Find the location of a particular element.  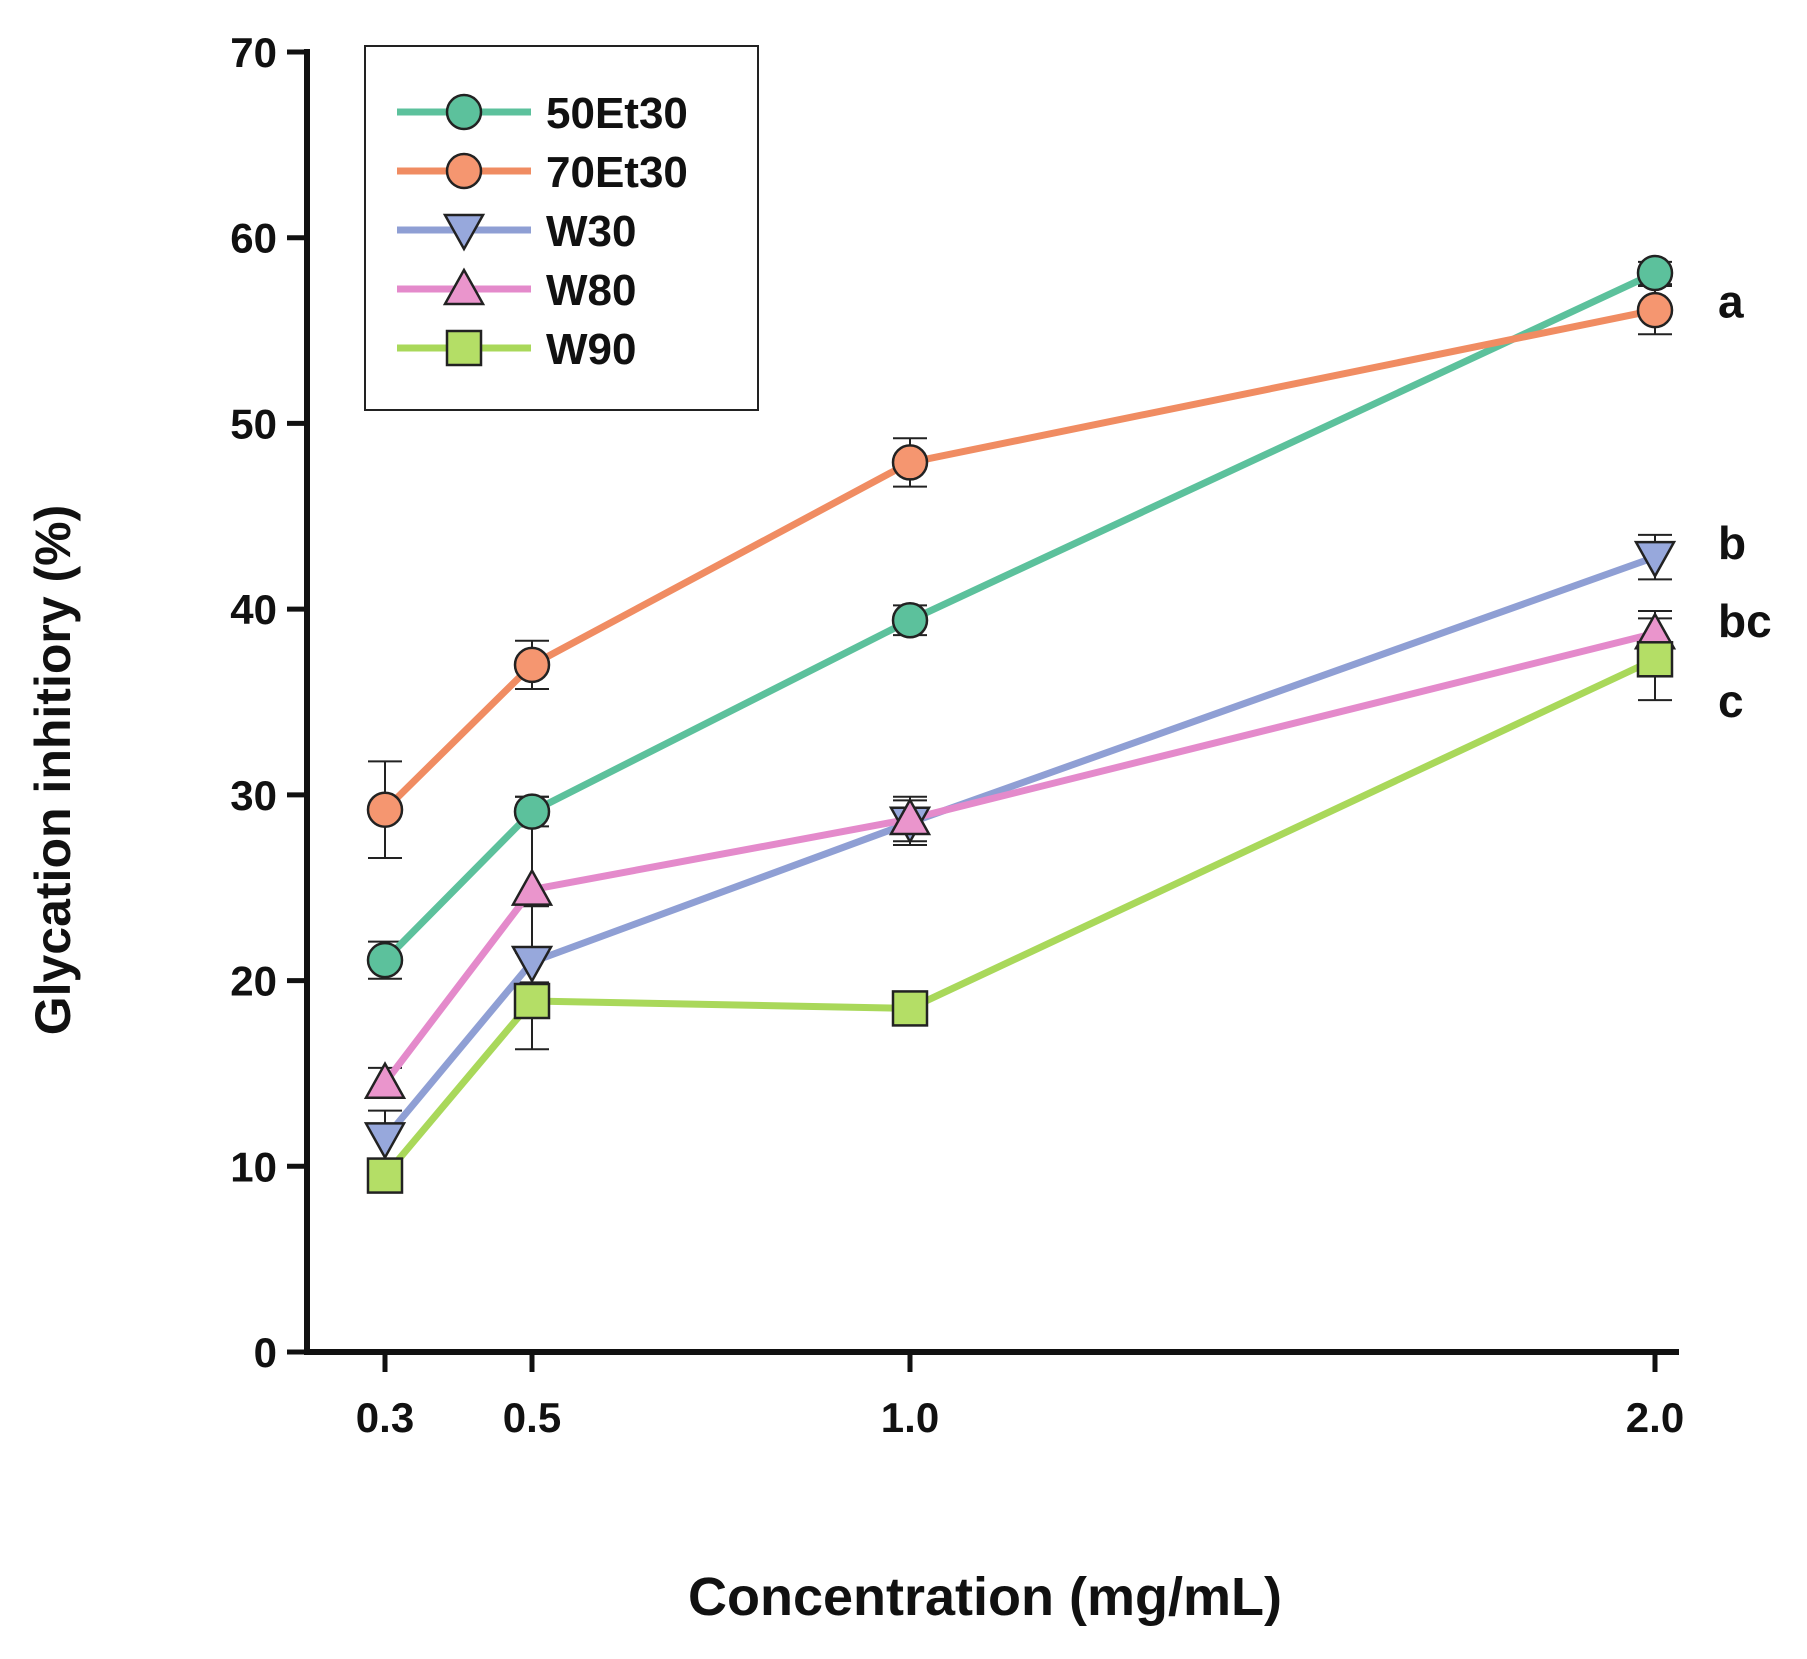

x-axis-ticks: 0.3 0.5 1.0 2.0 is located at coordinates (1020, 1396).